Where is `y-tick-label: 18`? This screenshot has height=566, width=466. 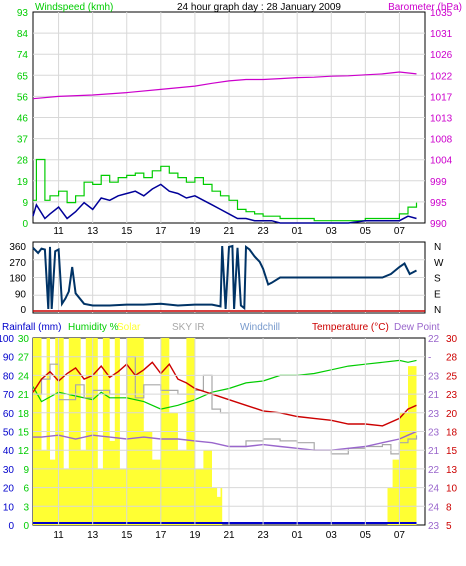
y-tick-label: 18 is located at coordinates (24, 414).